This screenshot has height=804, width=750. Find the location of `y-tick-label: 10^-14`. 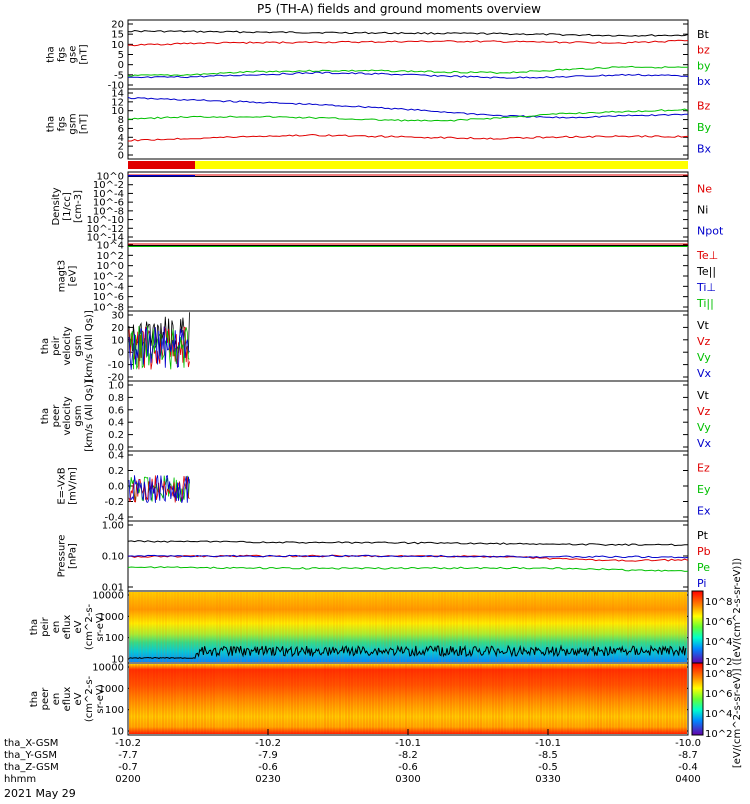

y-tick-label: 10^-14 is located at coordinates (105, 238).